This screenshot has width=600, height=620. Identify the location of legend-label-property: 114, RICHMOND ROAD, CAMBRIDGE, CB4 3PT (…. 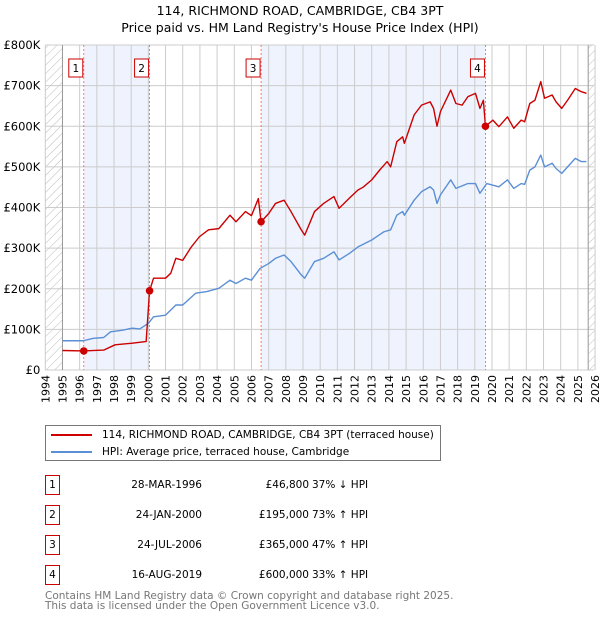
(268, 434).